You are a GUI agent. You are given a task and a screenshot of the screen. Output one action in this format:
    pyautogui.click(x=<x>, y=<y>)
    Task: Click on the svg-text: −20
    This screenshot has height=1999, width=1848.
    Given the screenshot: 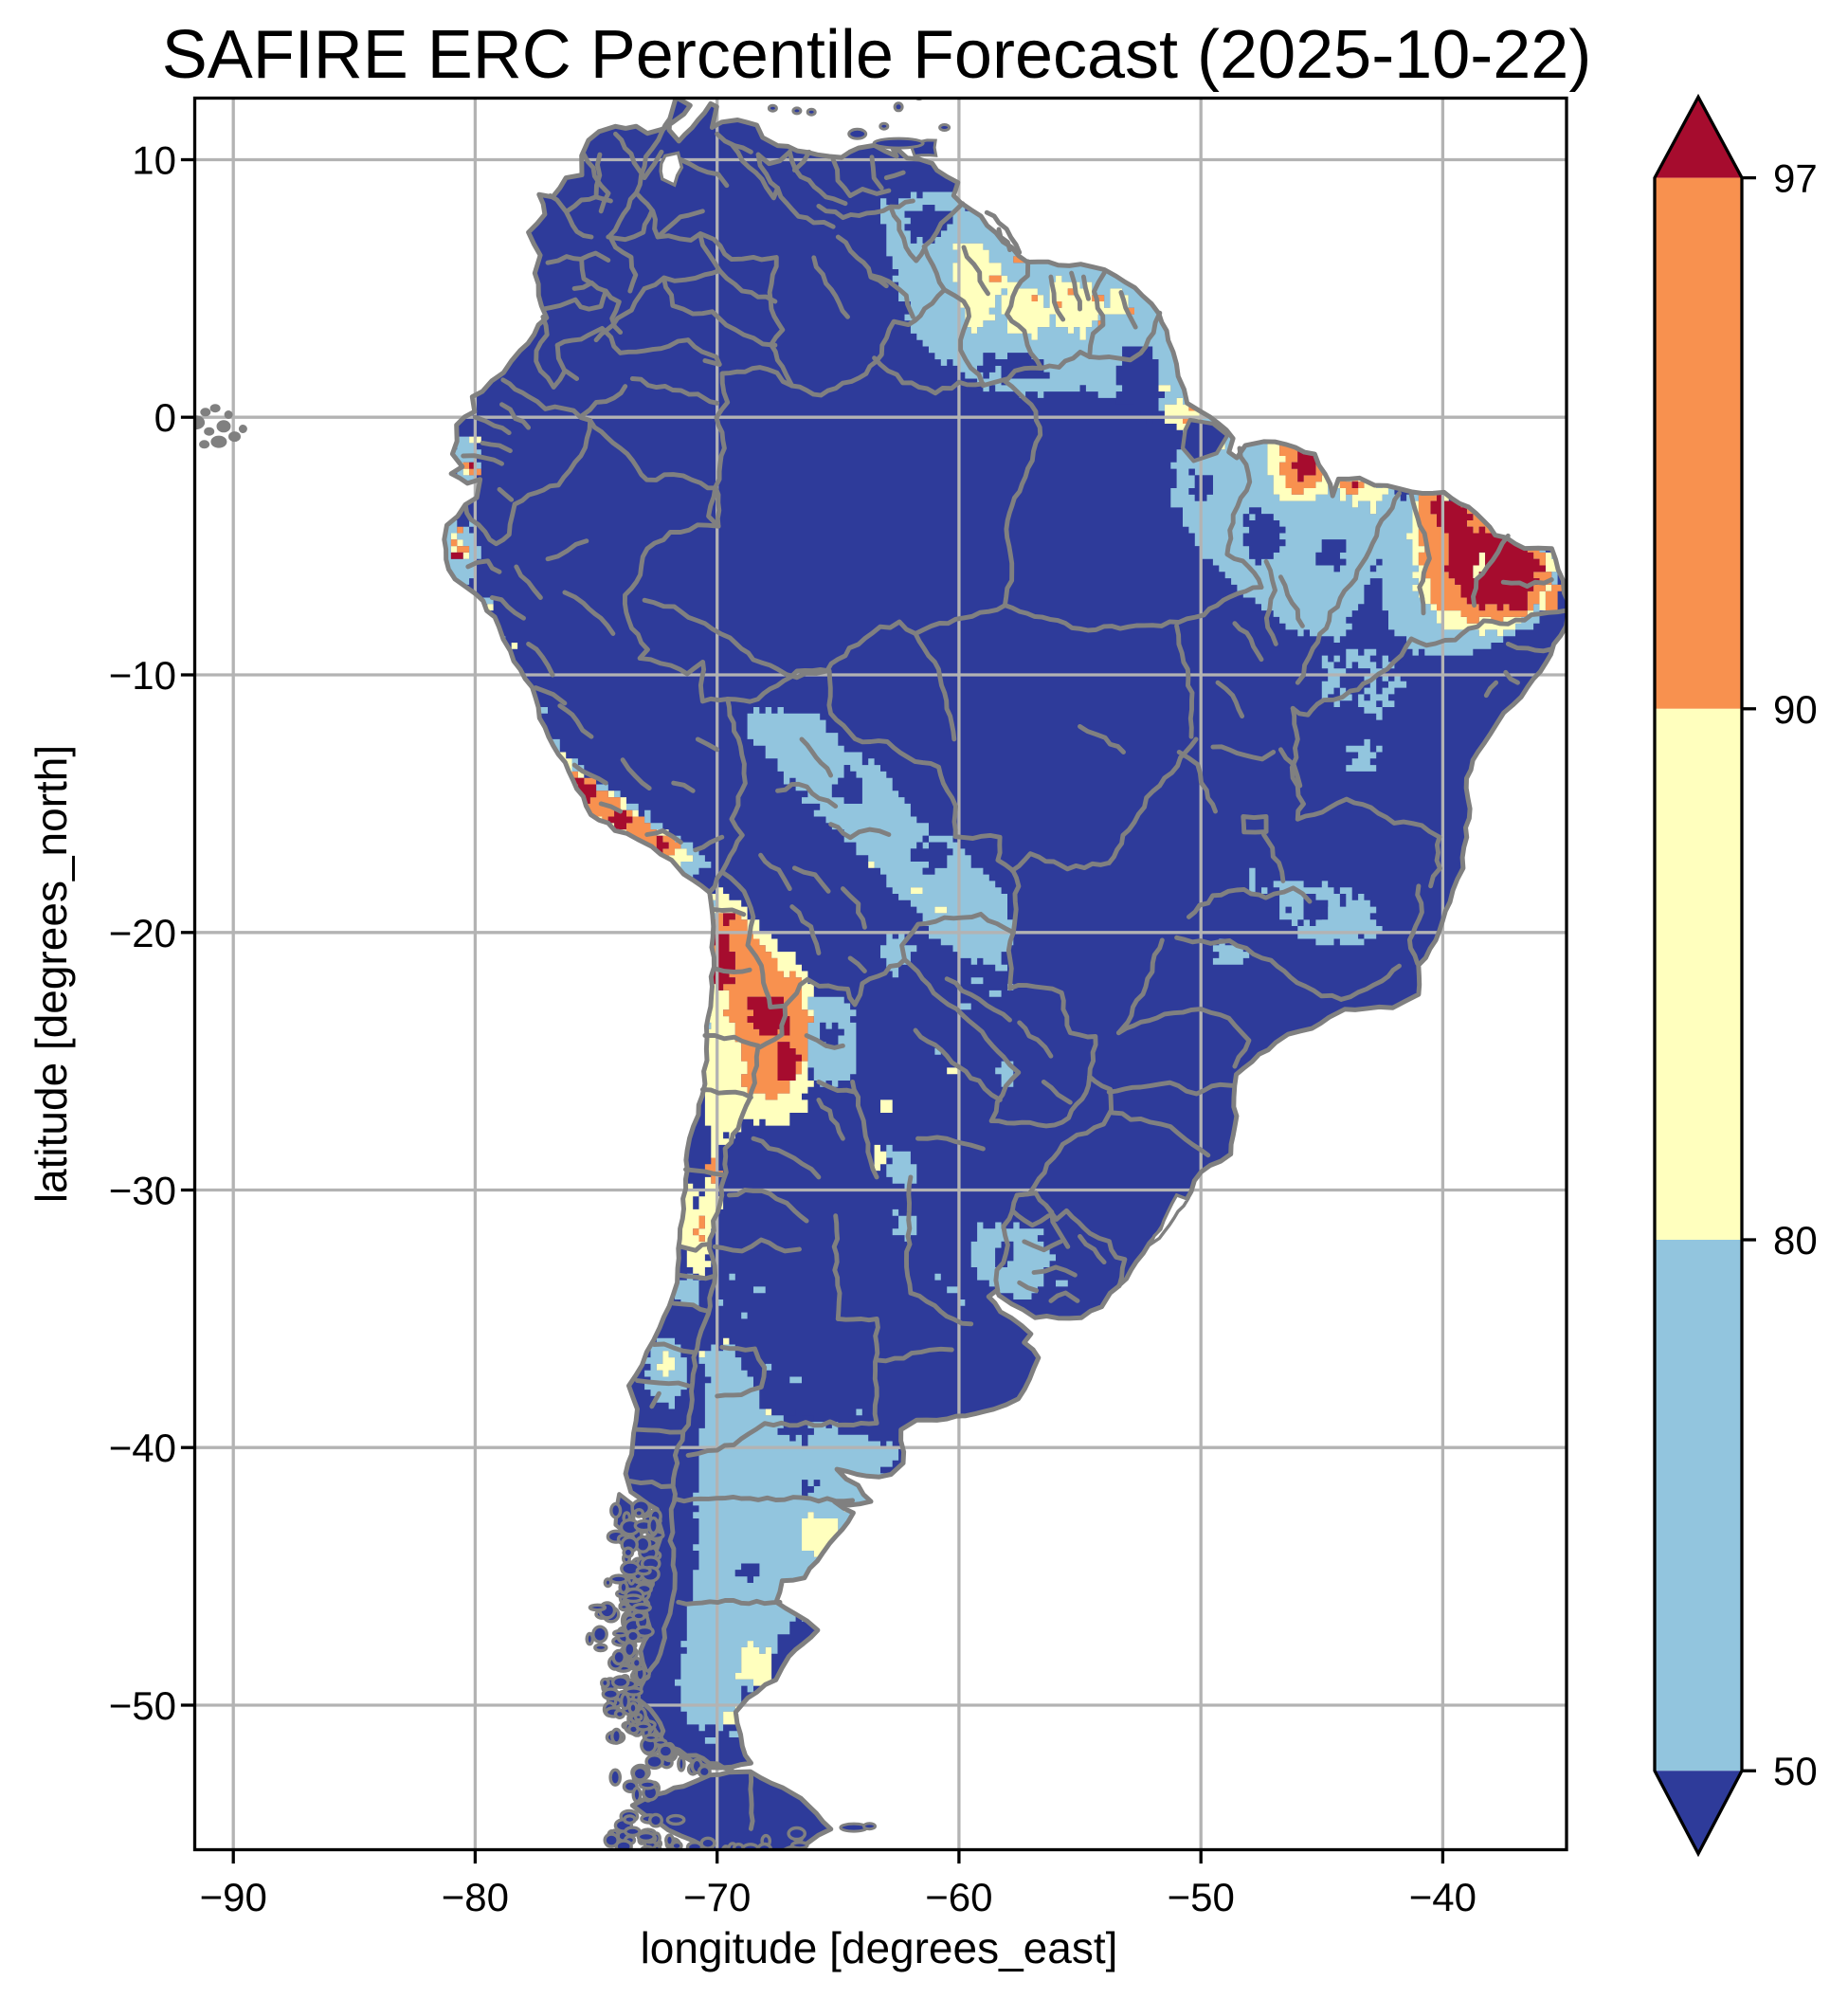 What is the action you would take?
    pyautogui.click(x=142, y=933)
    